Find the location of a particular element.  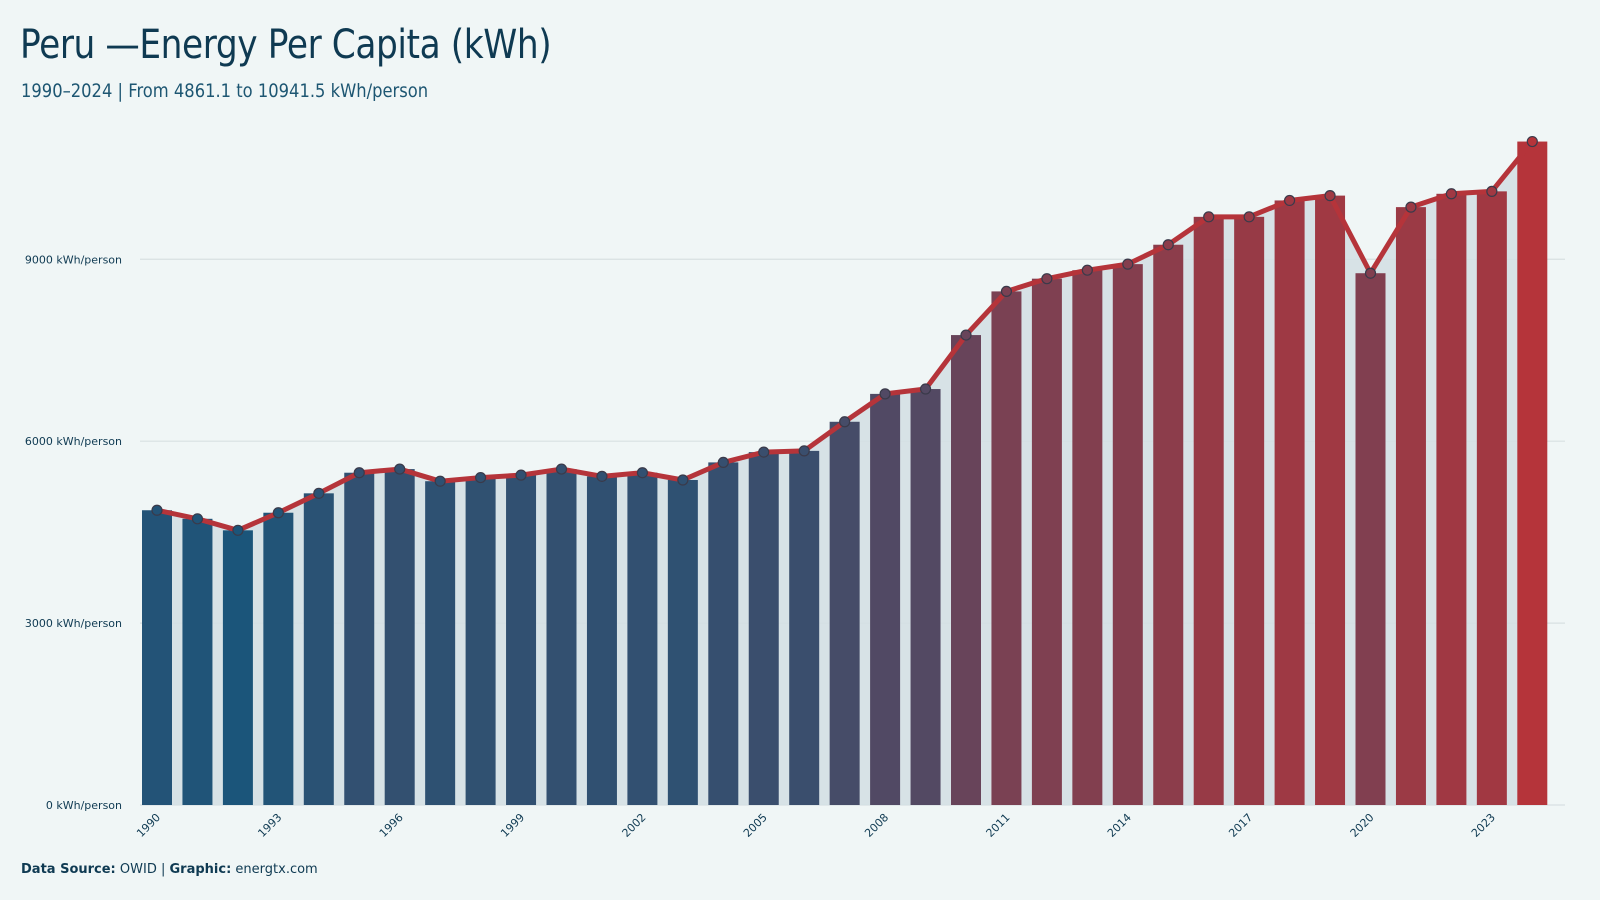

point-2013 is located at coordinates (1087, 270).